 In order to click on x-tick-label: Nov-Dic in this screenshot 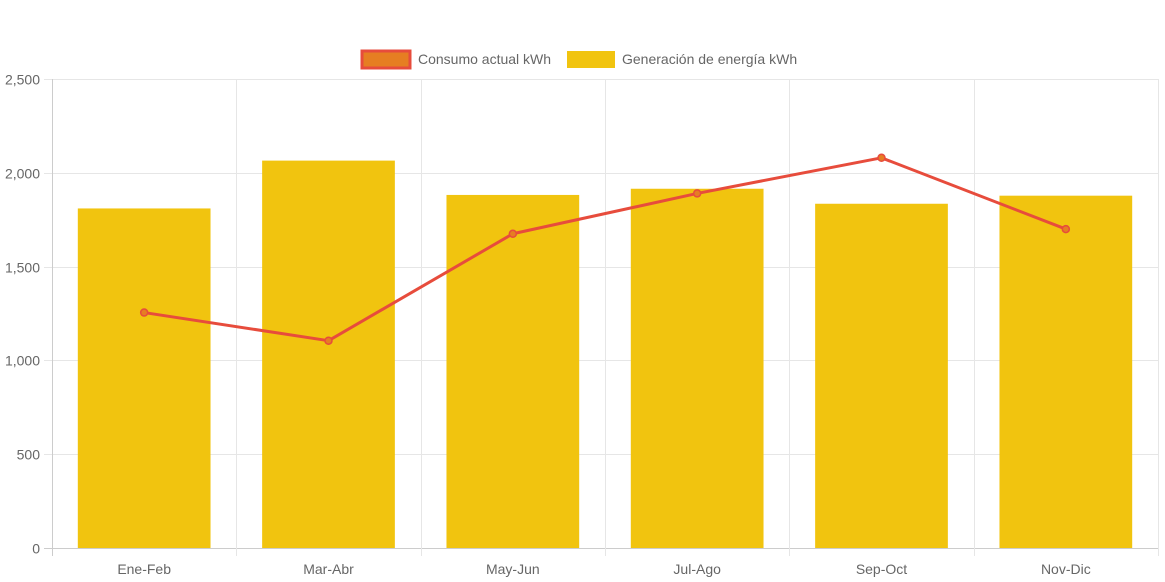, I will do `click(1066, 569)`.